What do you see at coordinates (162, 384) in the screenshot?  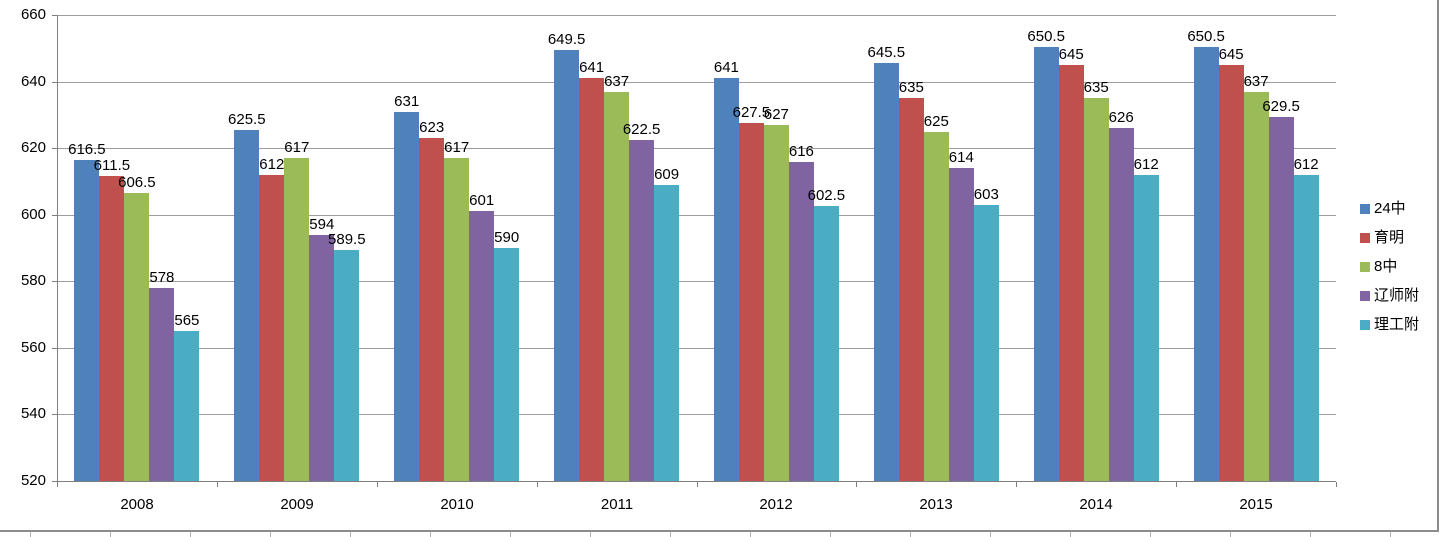 I see `bar-辽师附-2008` at bounding box center [162, 384].